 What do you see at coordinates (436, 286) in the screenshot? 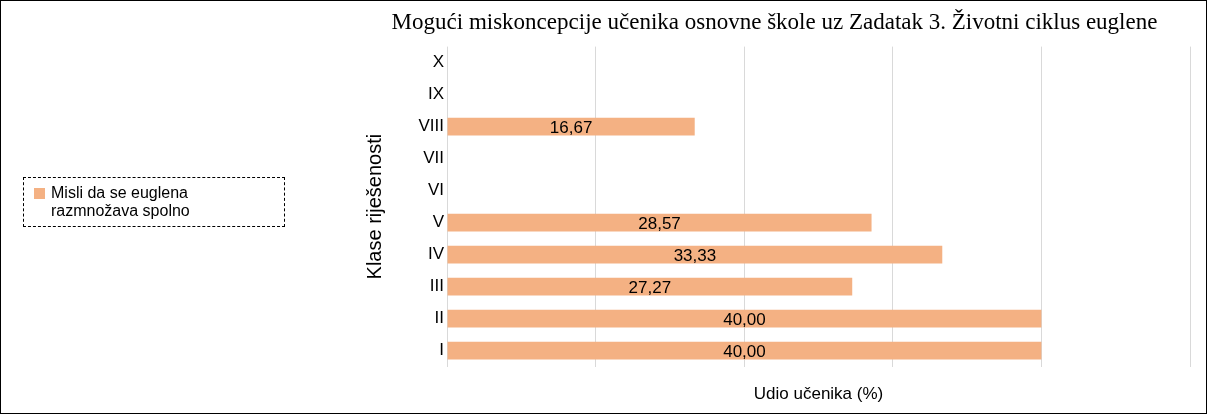
I see `y-tick-label: III` at bounding box center [436, 286].